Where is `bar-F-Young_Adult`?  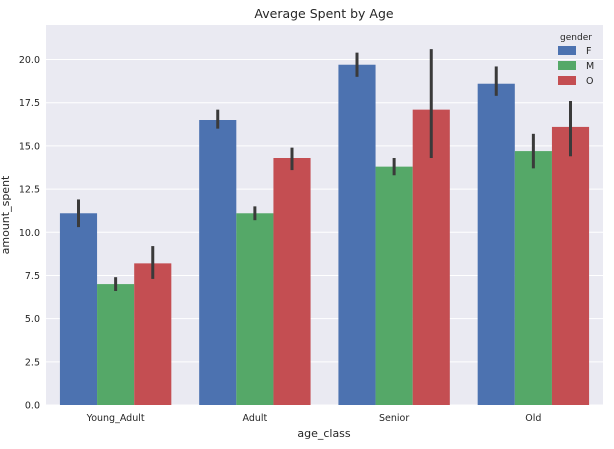 bar-F-Young_Adult is located at coordinates (78, 309).